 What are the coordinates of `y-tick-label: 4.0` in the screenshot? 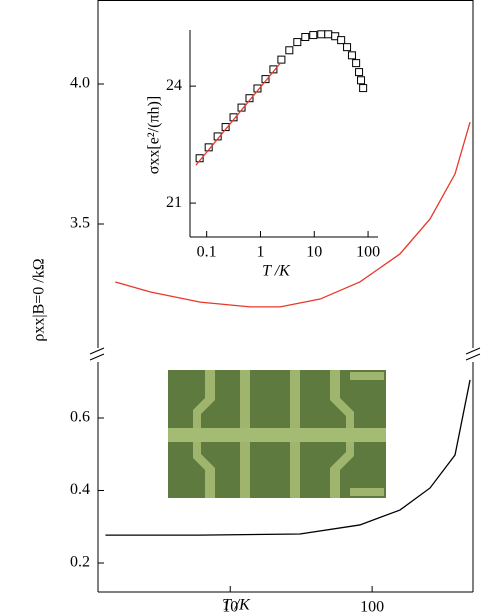 It's located at (80, 83).